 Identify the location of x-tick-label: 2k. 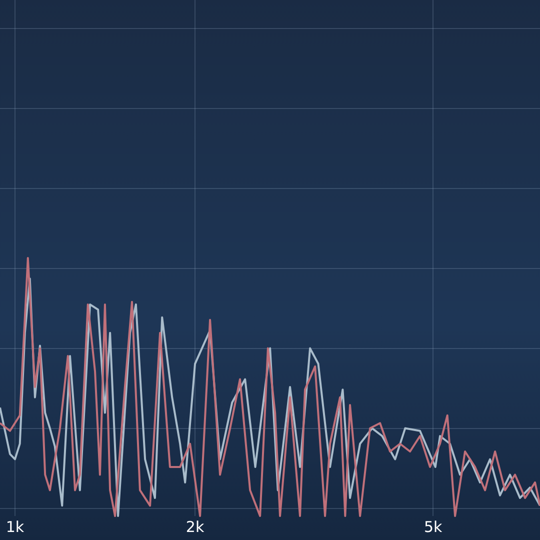
(195, 527).